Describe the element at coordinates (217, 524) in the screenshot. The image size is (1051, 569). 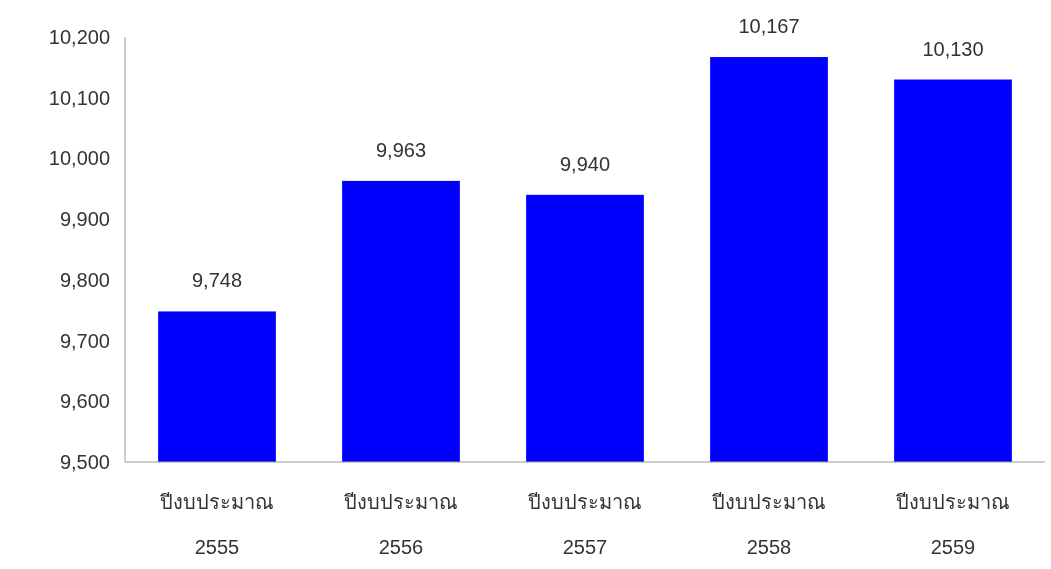
I see `x-tick-label: ปีงบประมาณ 2555` at that location.